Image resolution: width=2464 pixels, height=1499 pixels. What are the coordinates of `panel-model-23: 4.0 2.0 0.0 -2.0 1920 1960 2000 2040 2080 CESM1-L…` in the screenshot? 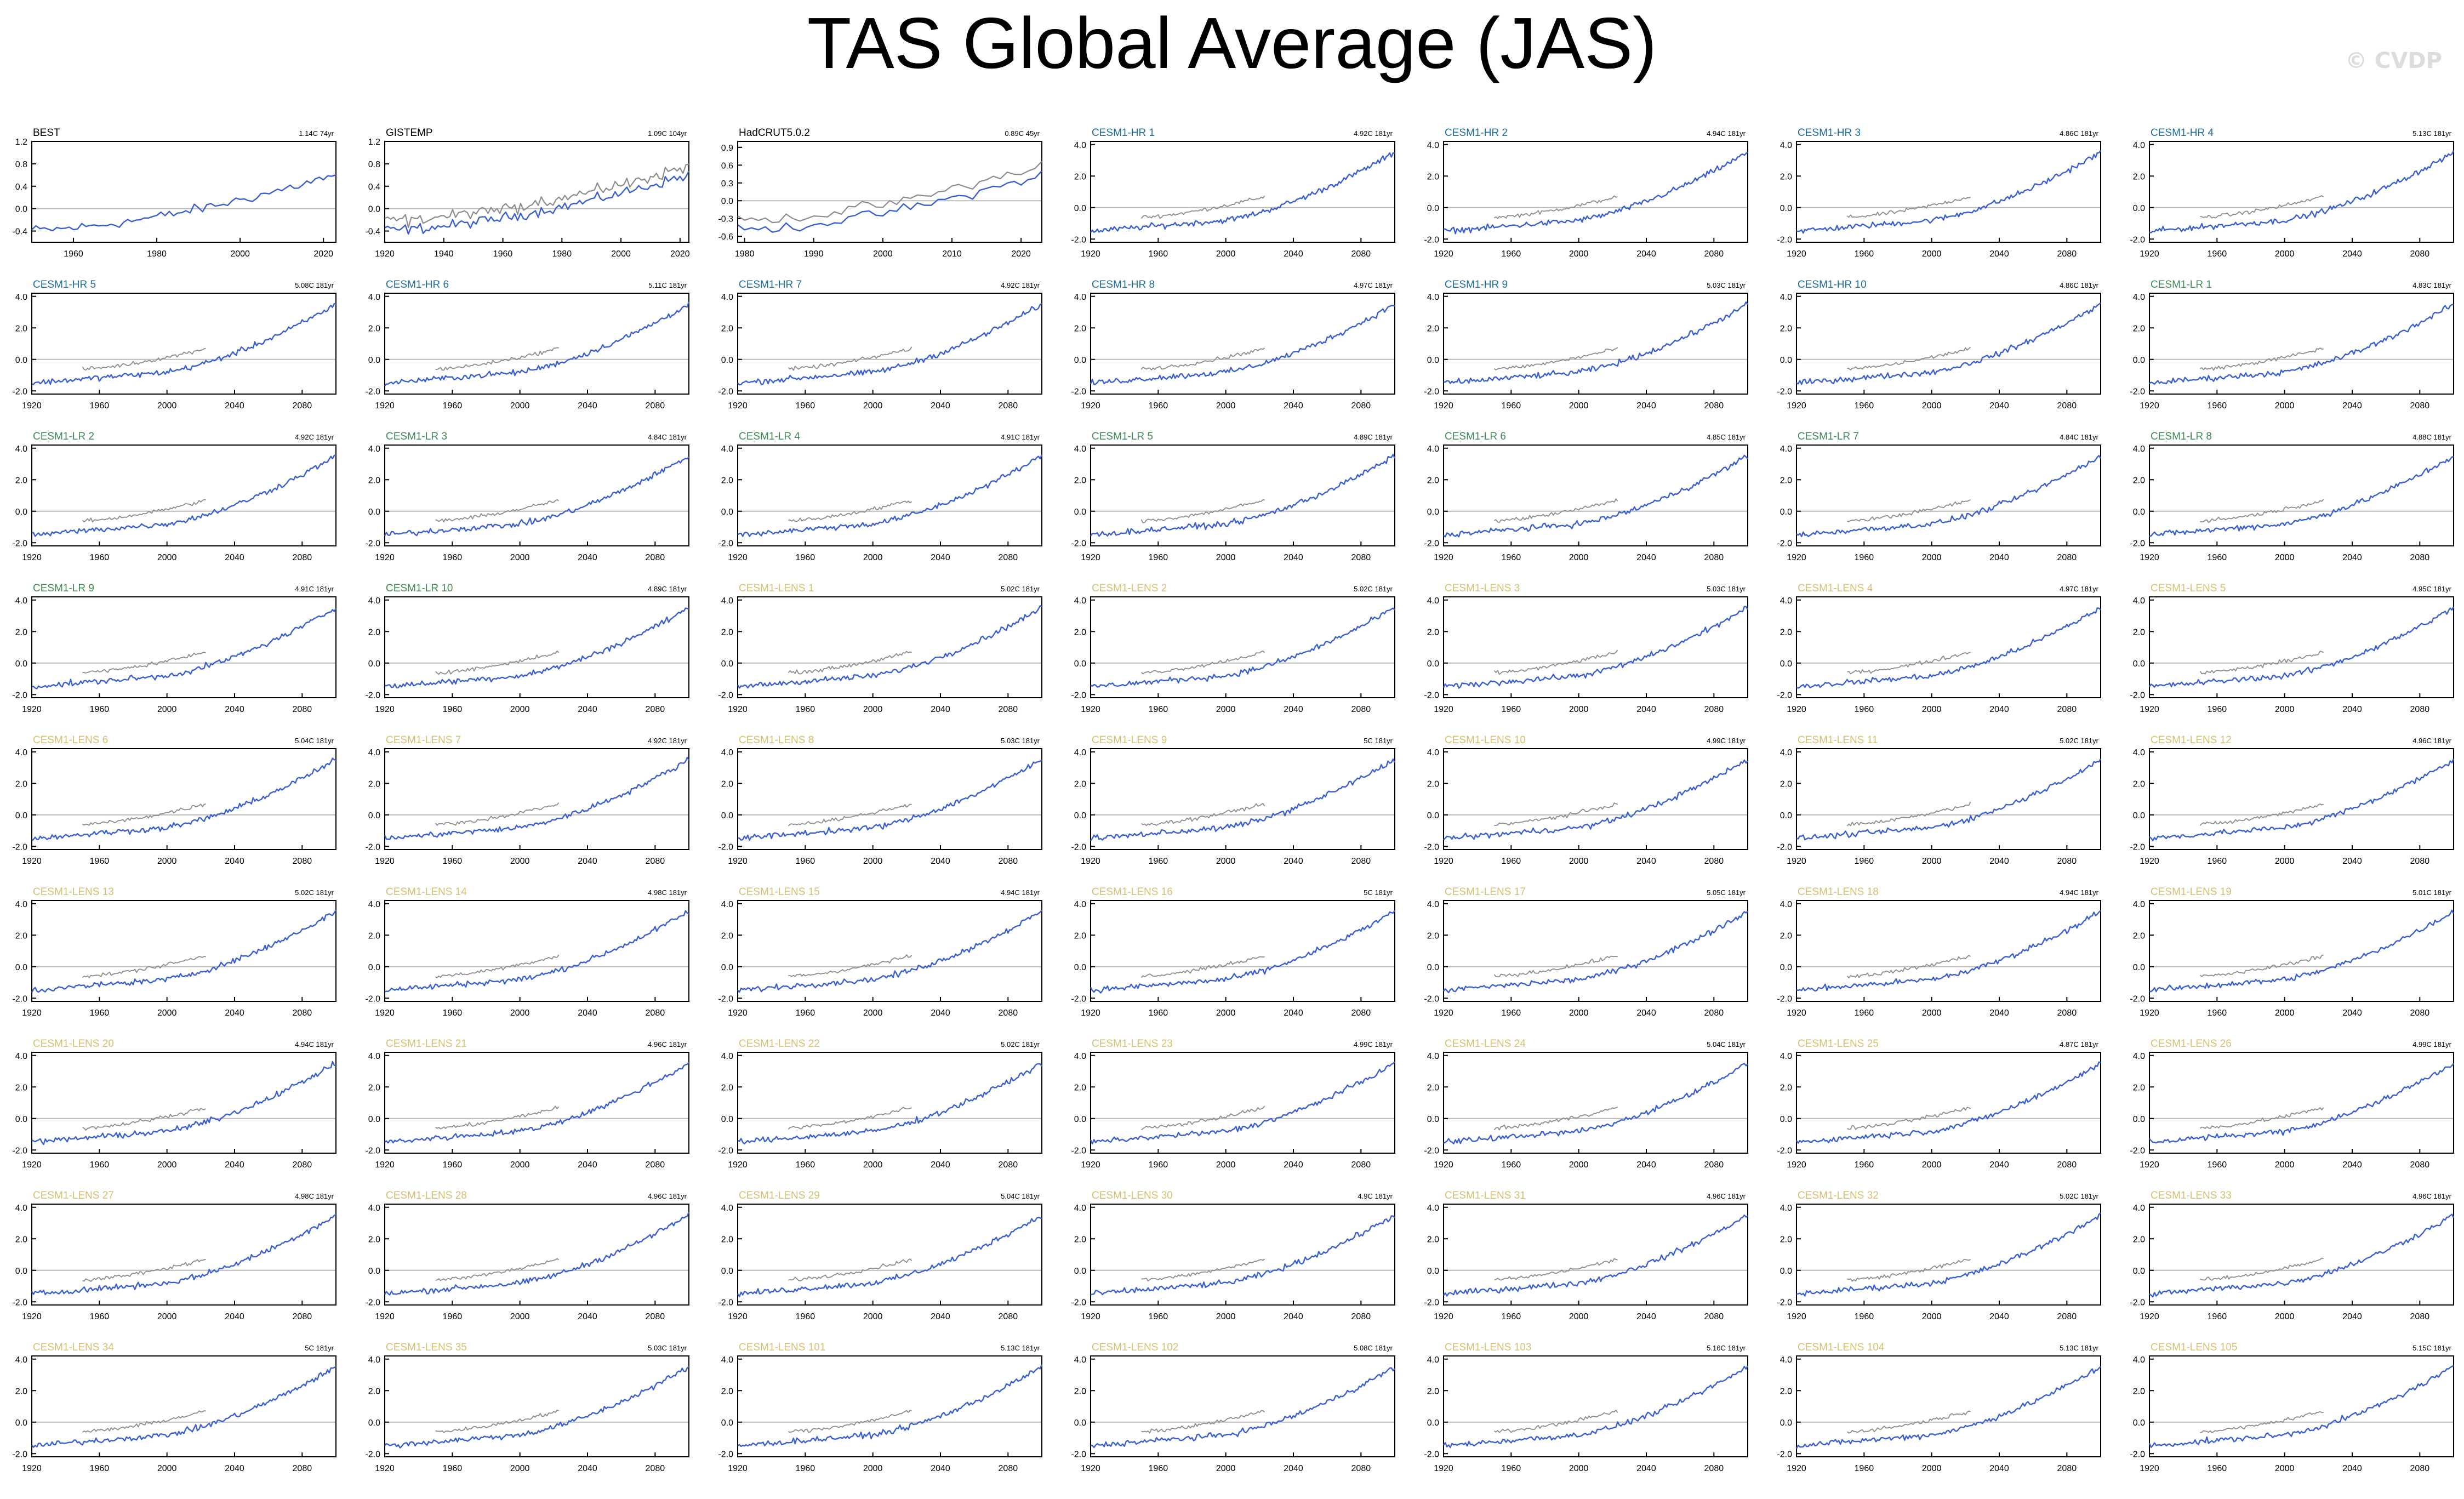 It's located at (1939, 648).